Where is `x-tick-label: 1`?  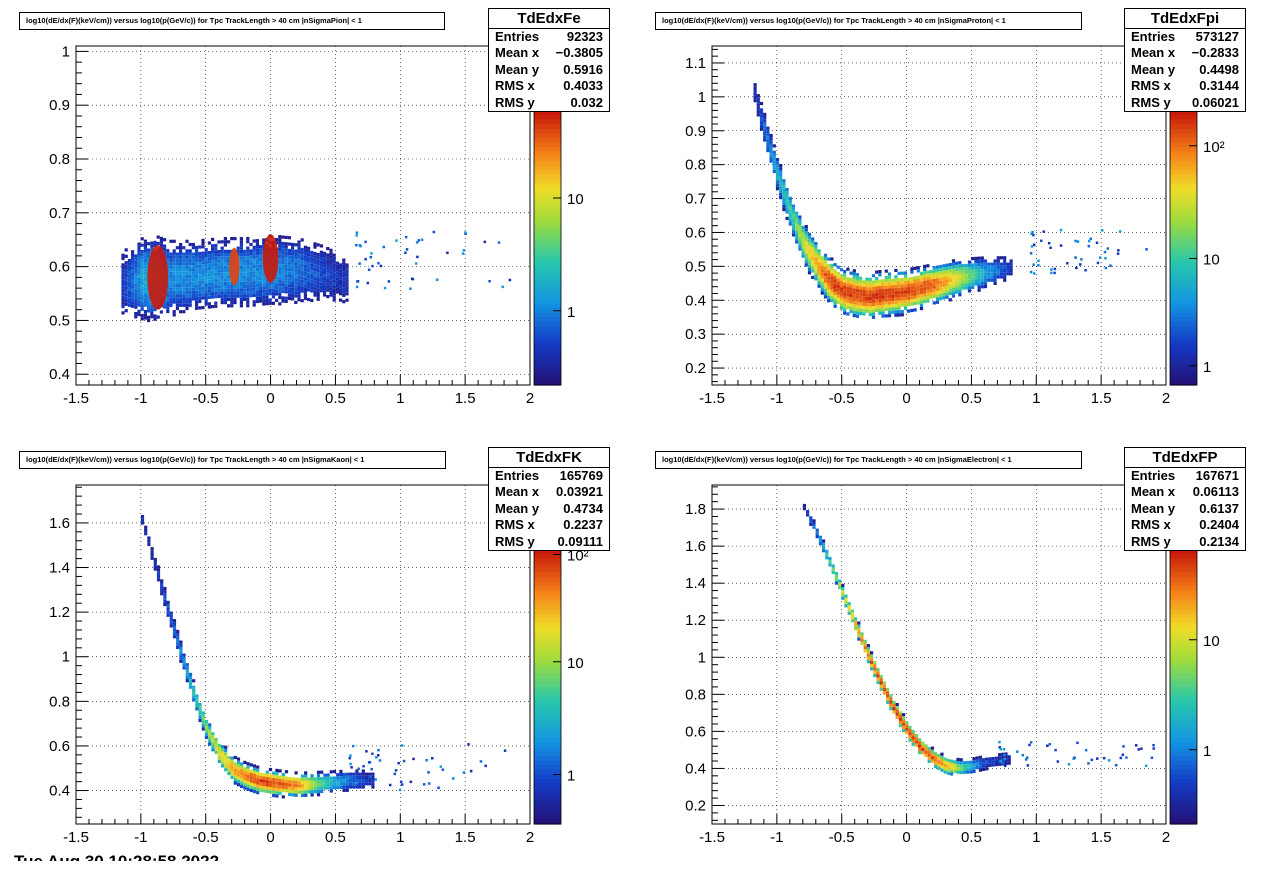 x-tick-label: 1 is located at coordinates (400, 398).